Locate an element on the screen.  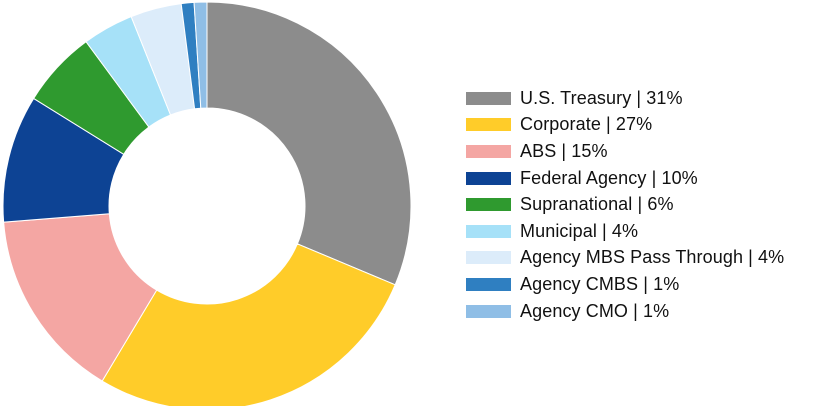
legend-item-0: U.S. Treasury | 31% is located at coordinates (646, 98).